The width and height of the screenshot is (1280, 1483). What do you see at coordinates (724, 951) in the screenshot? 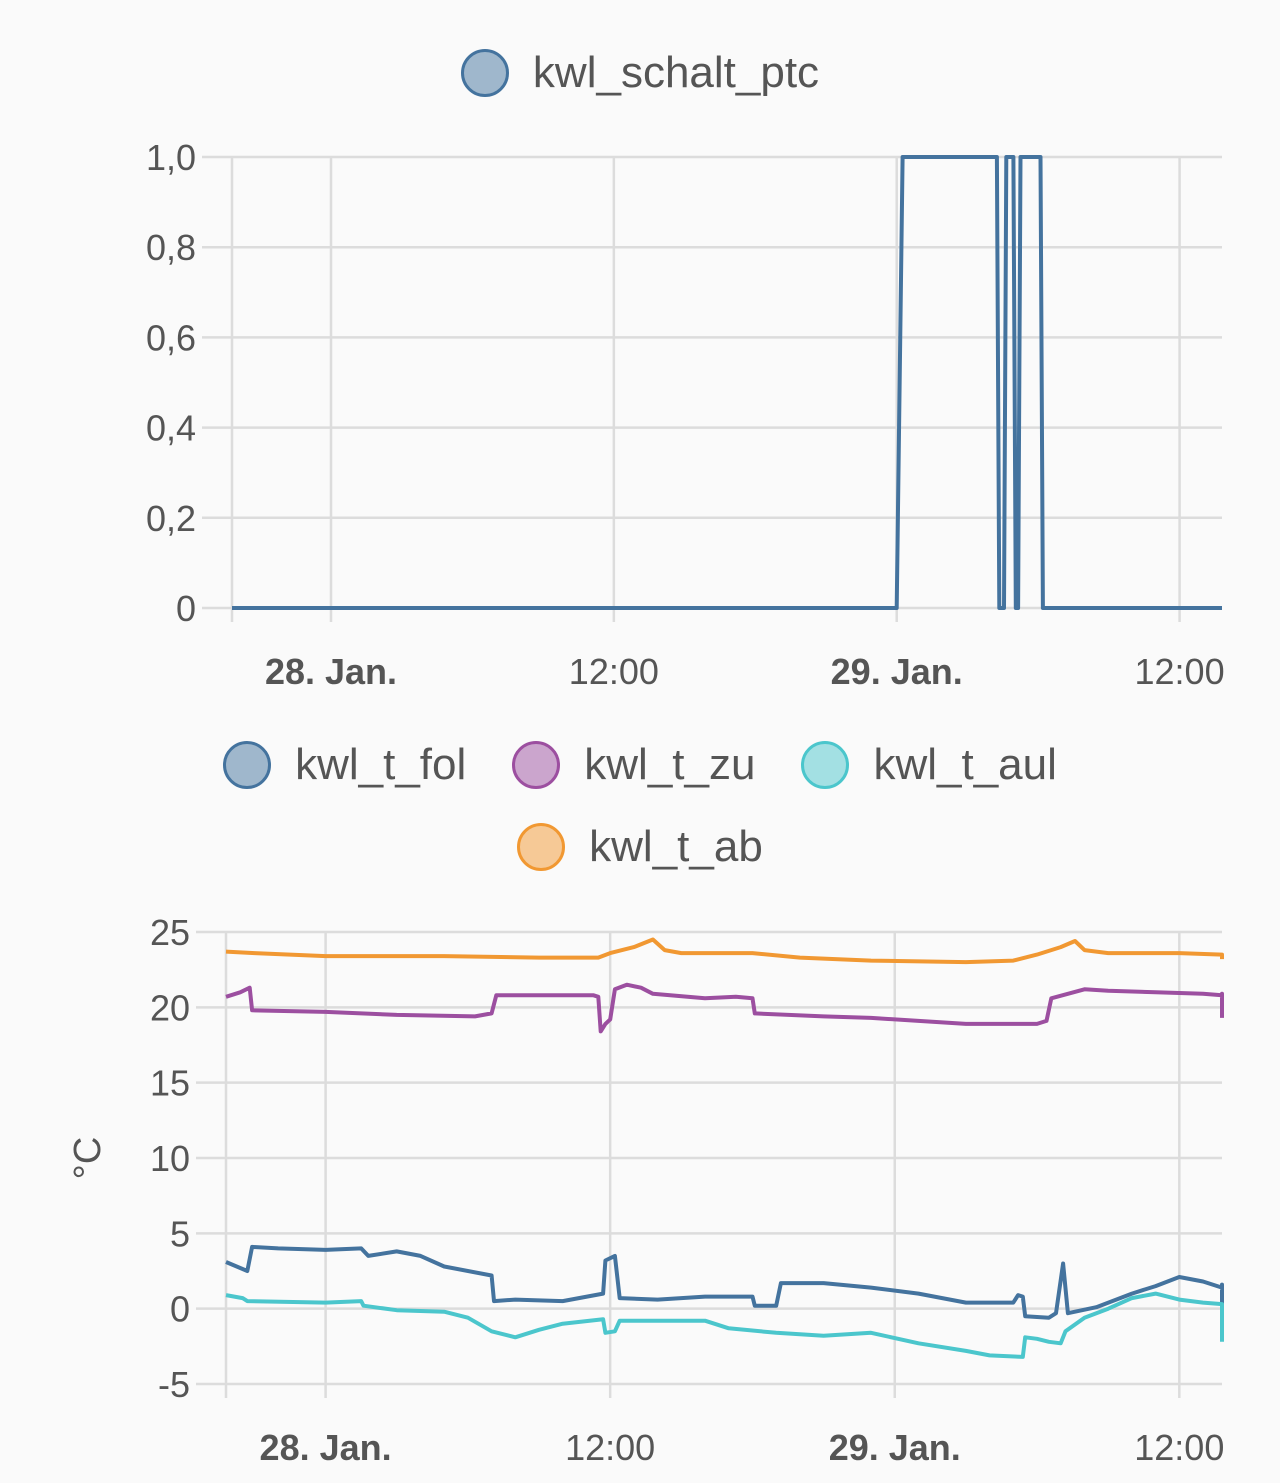
I see `series-line-kwl_t_ab` at bounding box center [724, 951].